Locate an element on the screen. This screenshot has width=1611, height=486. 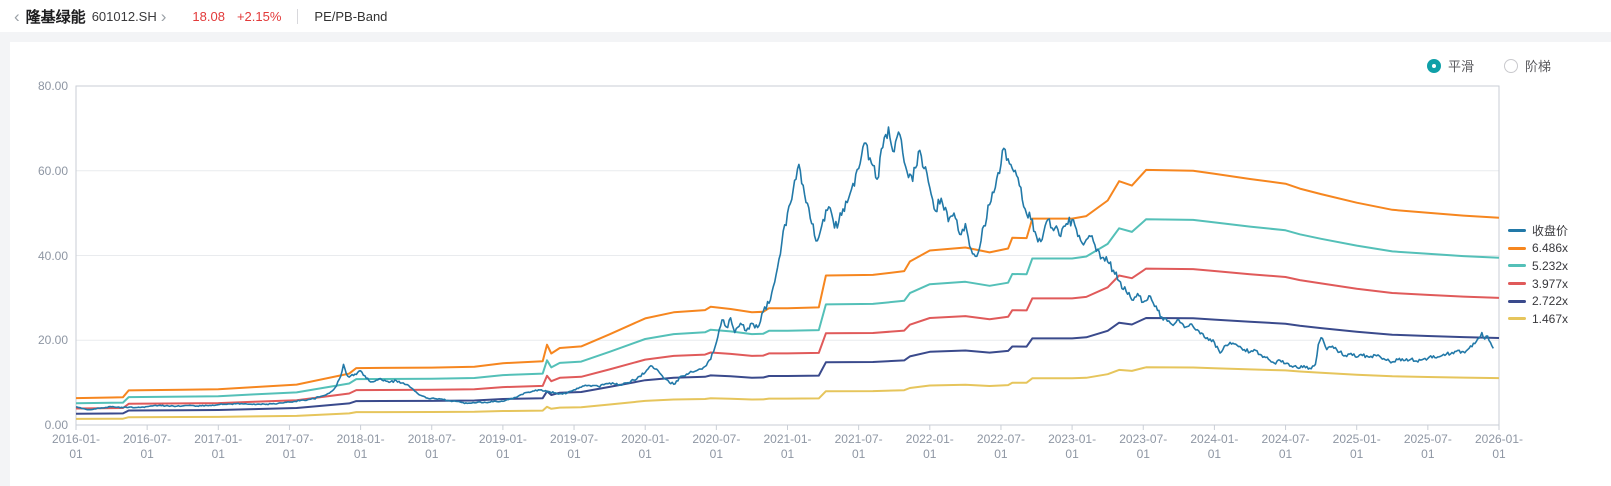
legend-item-6.486x: 6.486x is located at coordinates (1538, 249).